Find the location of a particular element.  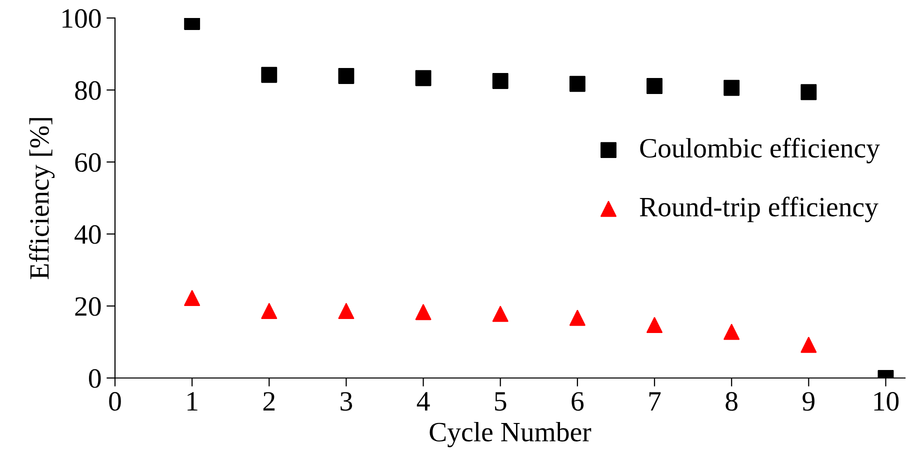

x-tick-label: 6 is located at coordinates (578, 401).